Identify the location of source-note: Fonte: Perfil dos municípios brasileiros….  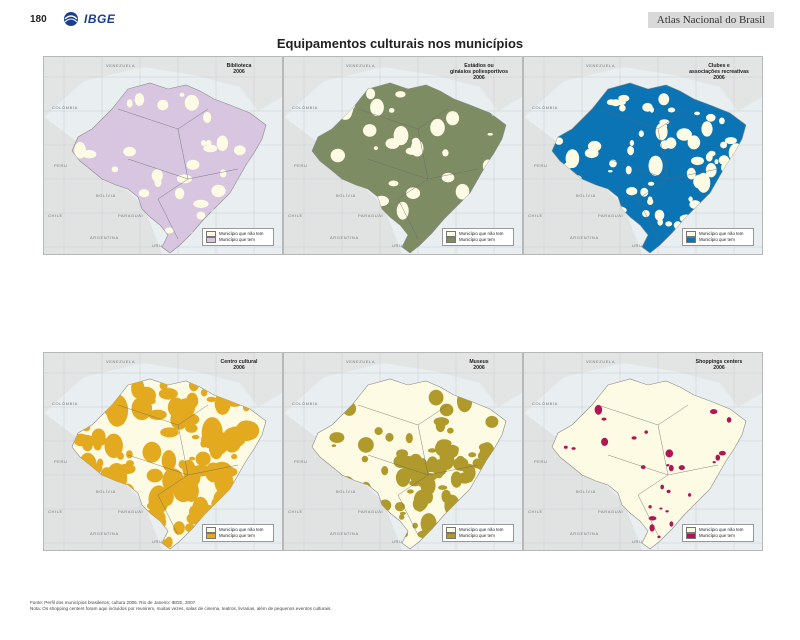
(113, 602).